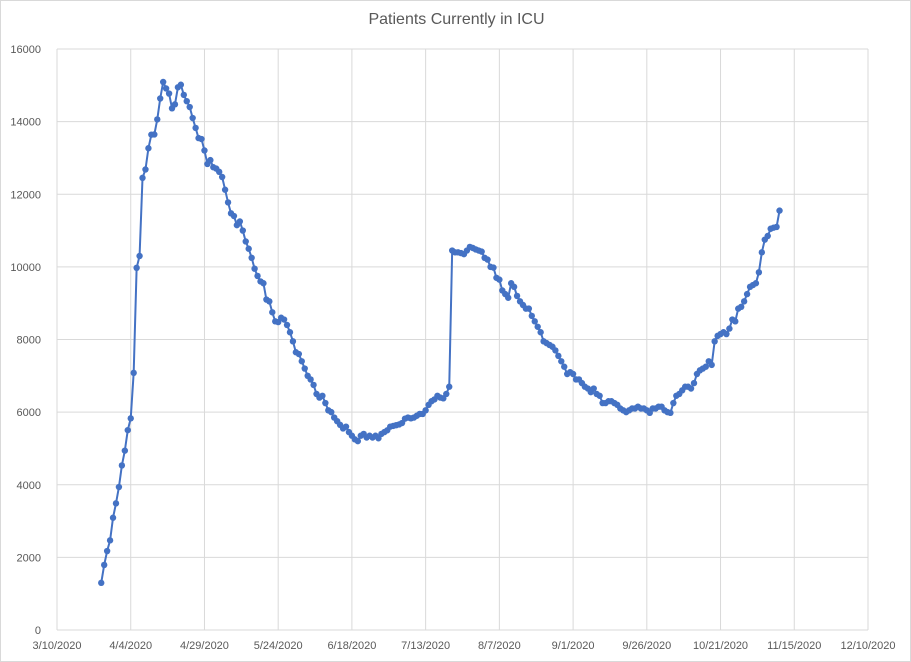  What do you see at coordinates (29, 486) in the screenshot?
I see `y-tick-label: 4000` at bounding box center [29, 486].